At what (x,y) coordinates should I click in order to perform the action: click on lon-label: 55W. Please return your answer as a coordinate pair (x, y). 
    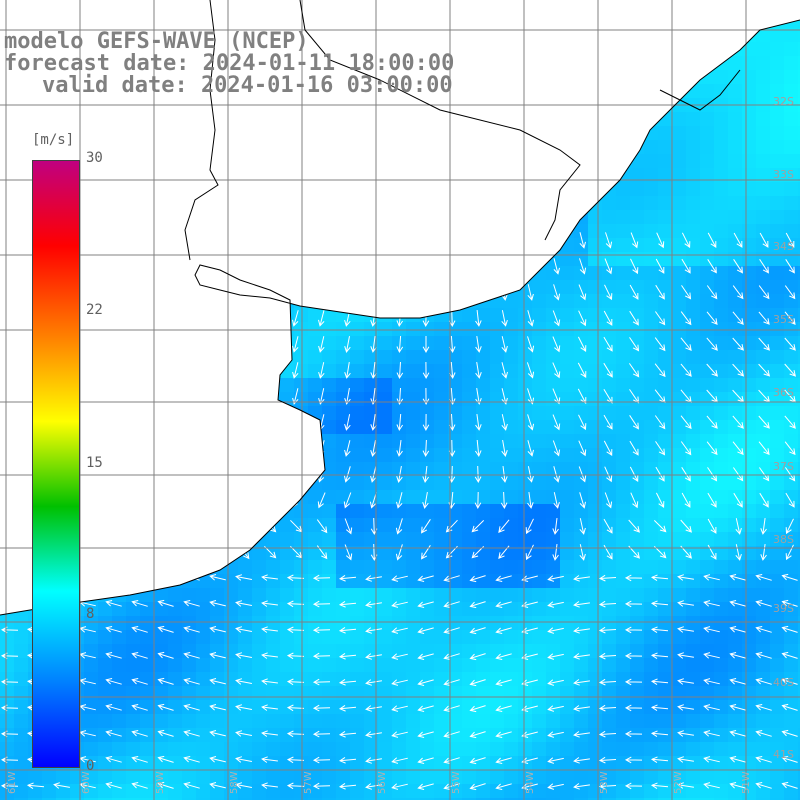
    Looking at the image, I should click on (456, 782).